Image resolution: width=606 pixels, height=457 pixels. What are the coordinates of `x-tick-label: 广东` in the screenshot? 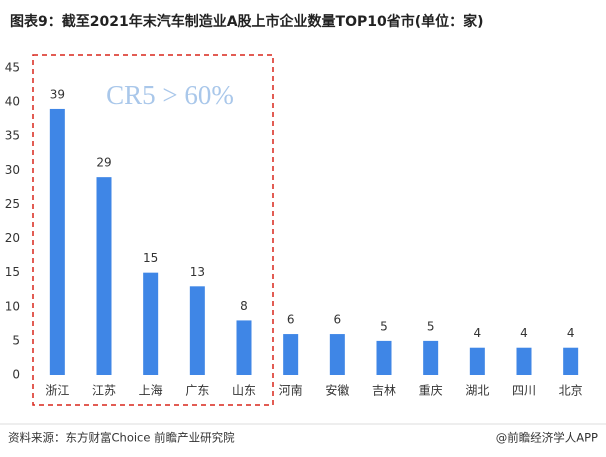 It's located at (197, 391).